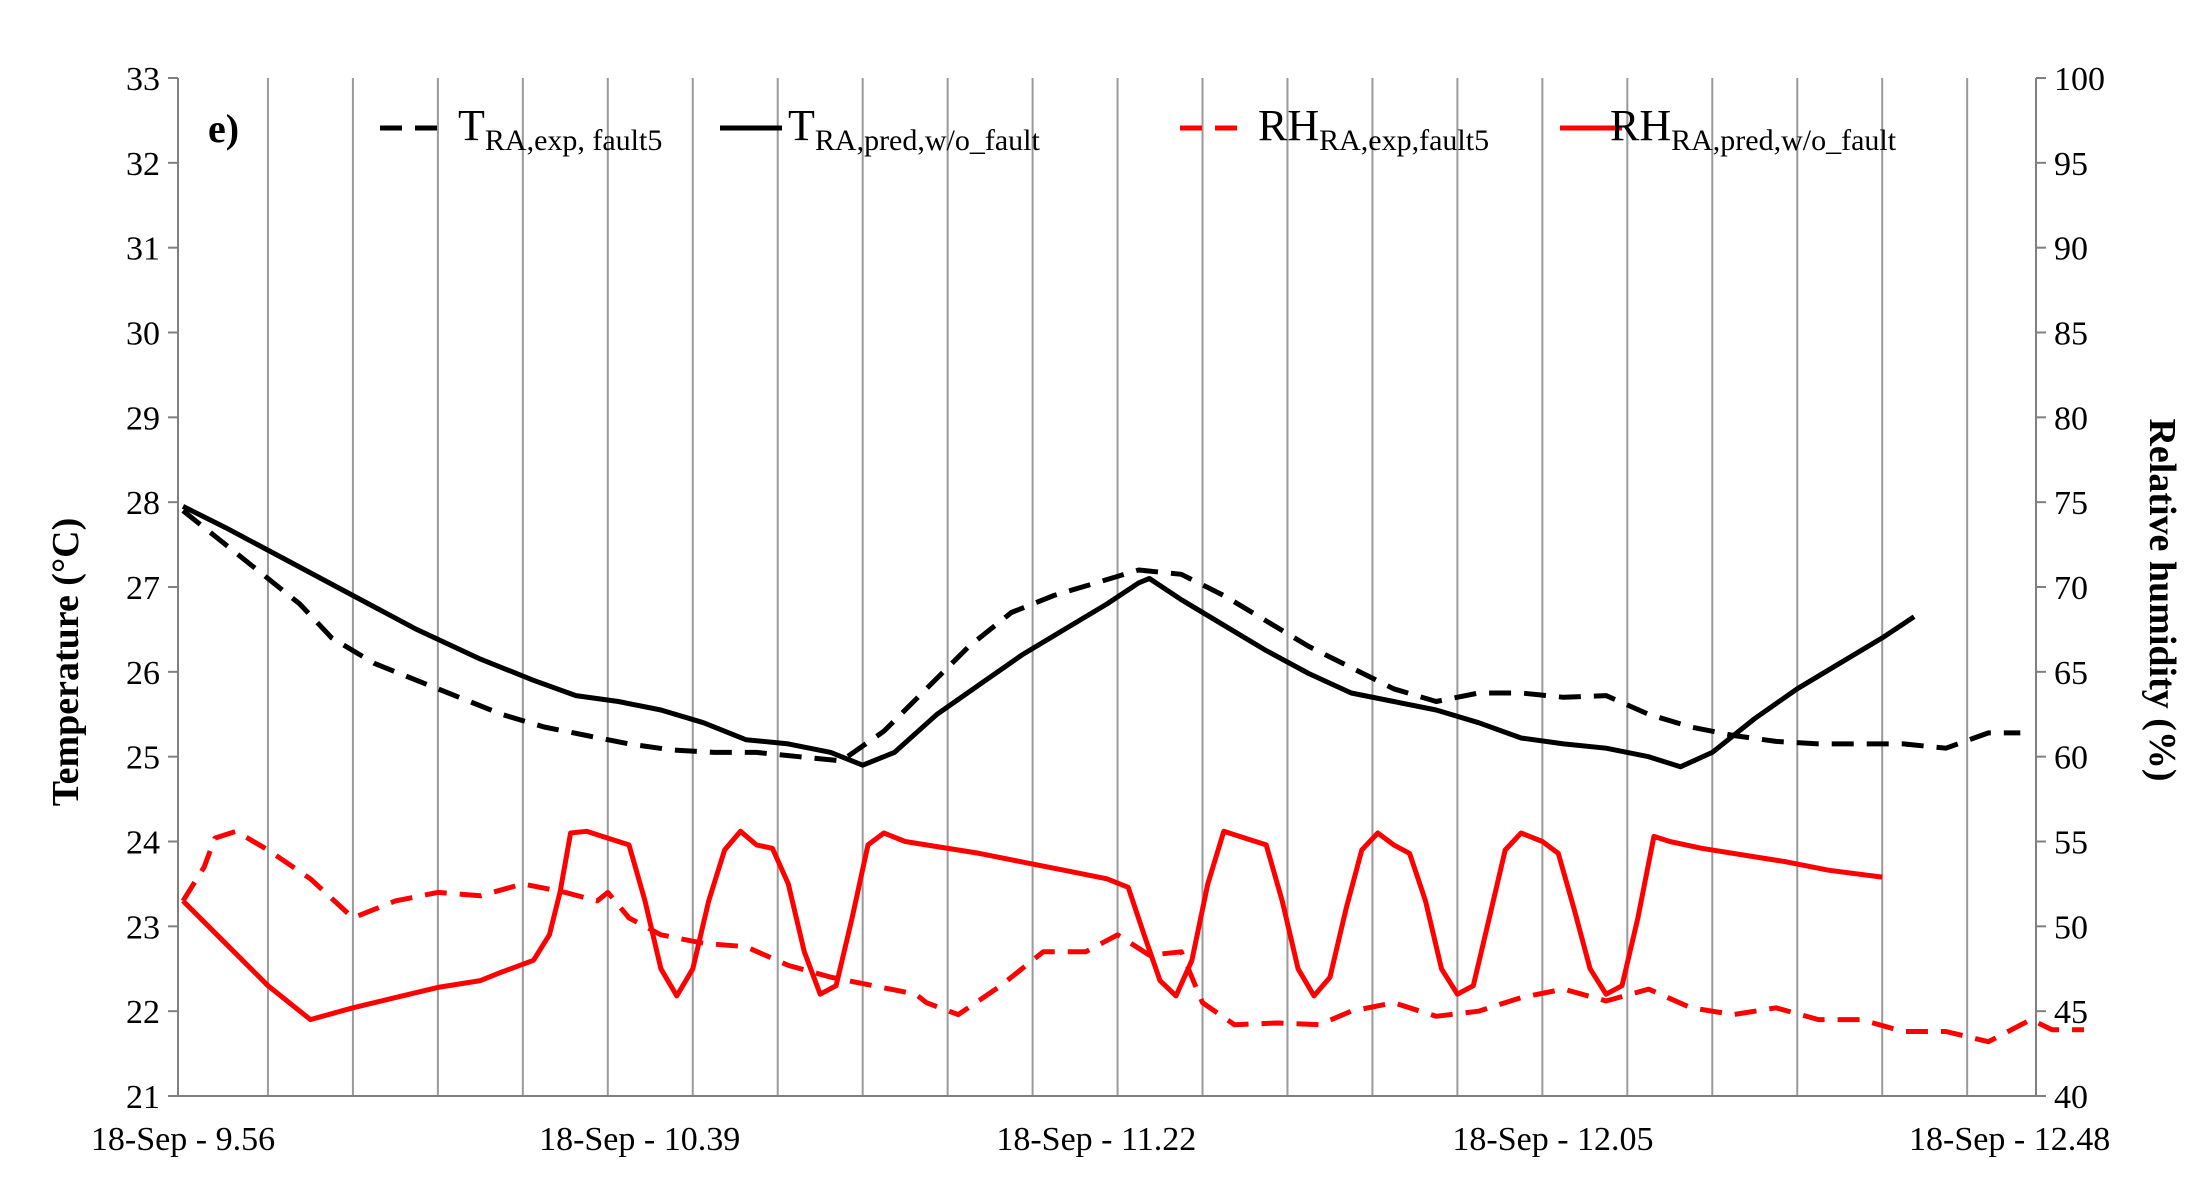  I want to click on y-right-tick-label: 70, so click(2071, 588).